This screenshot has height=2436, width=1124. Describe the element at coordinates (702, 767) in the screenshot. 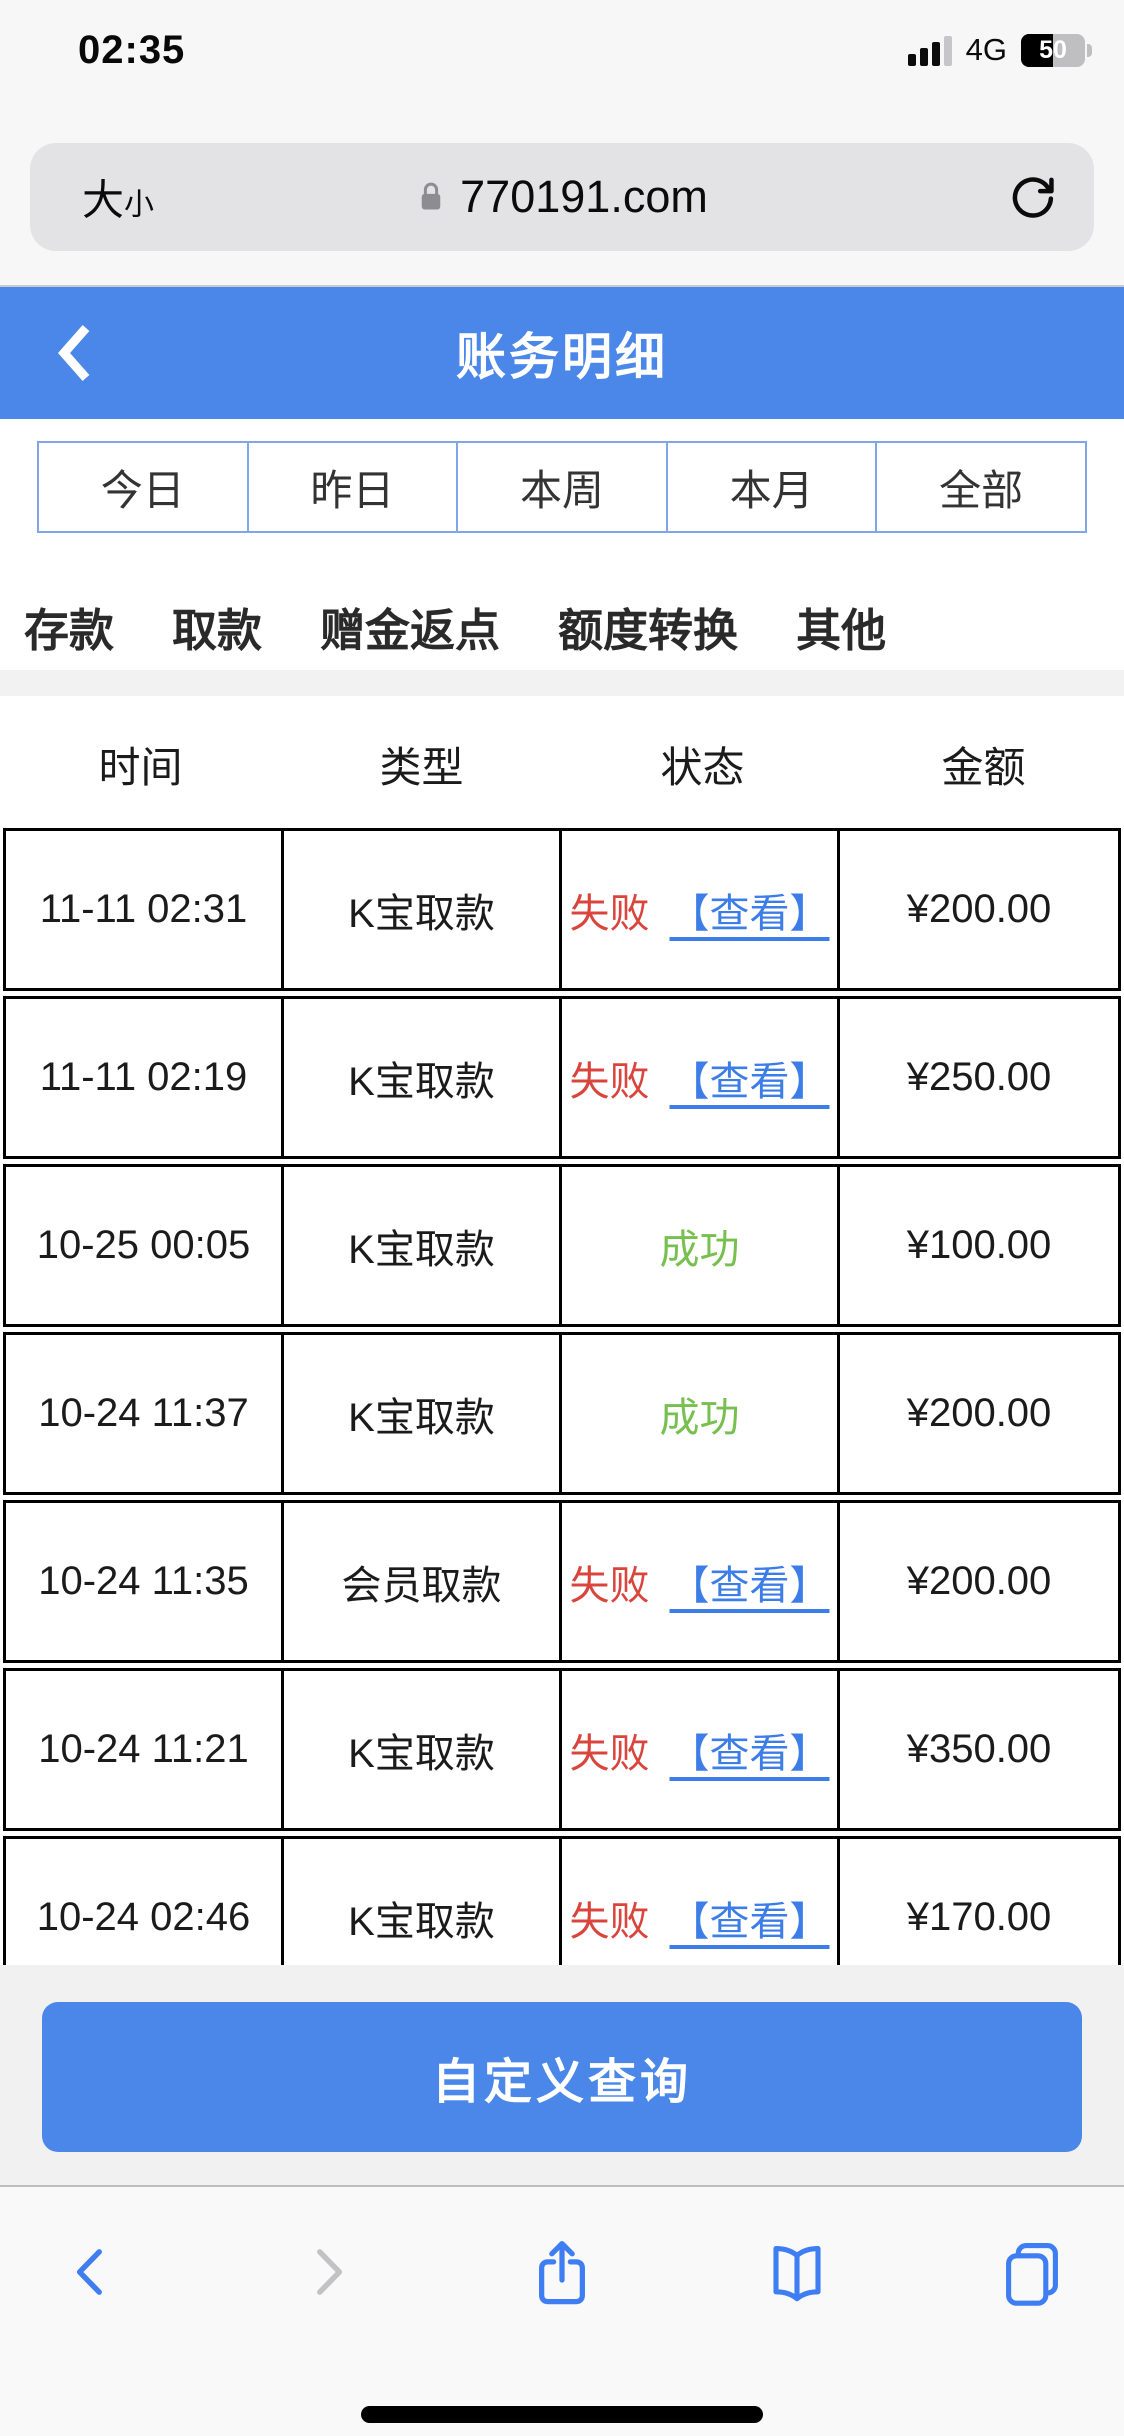

I see `column-header-status: 状态` at that location.